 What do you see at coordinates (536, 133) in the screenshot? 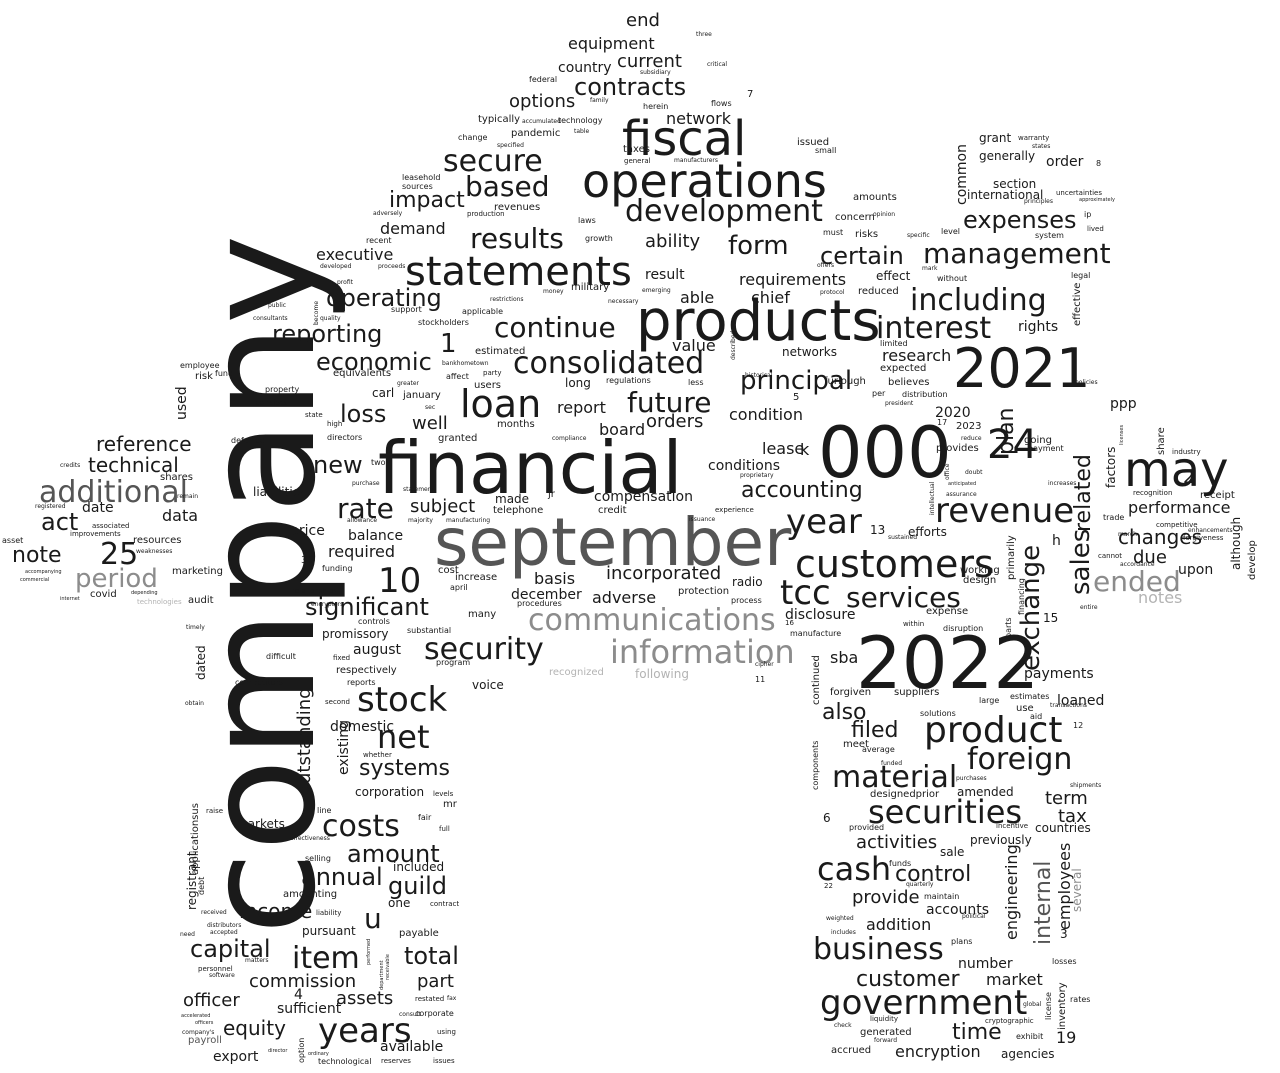
I see `word-pandemic: pandemic` at bounding box center [536, 133].